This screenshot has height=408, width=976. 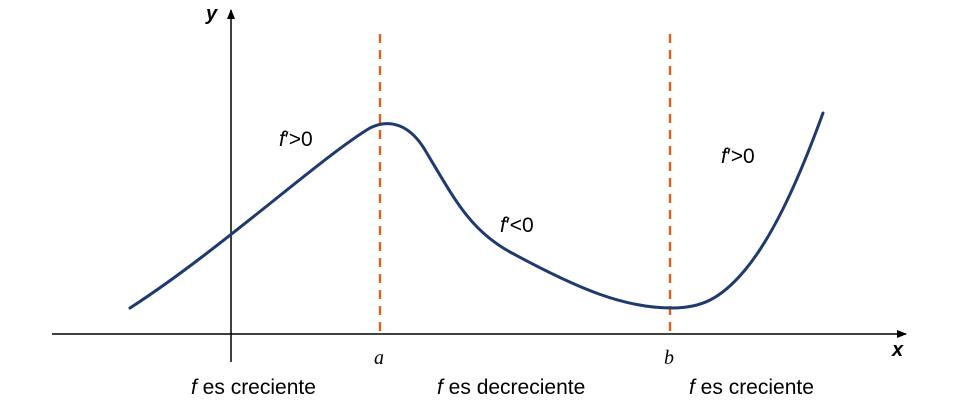 I want to click on y-axis-label: y, so click(x=211, y=14).